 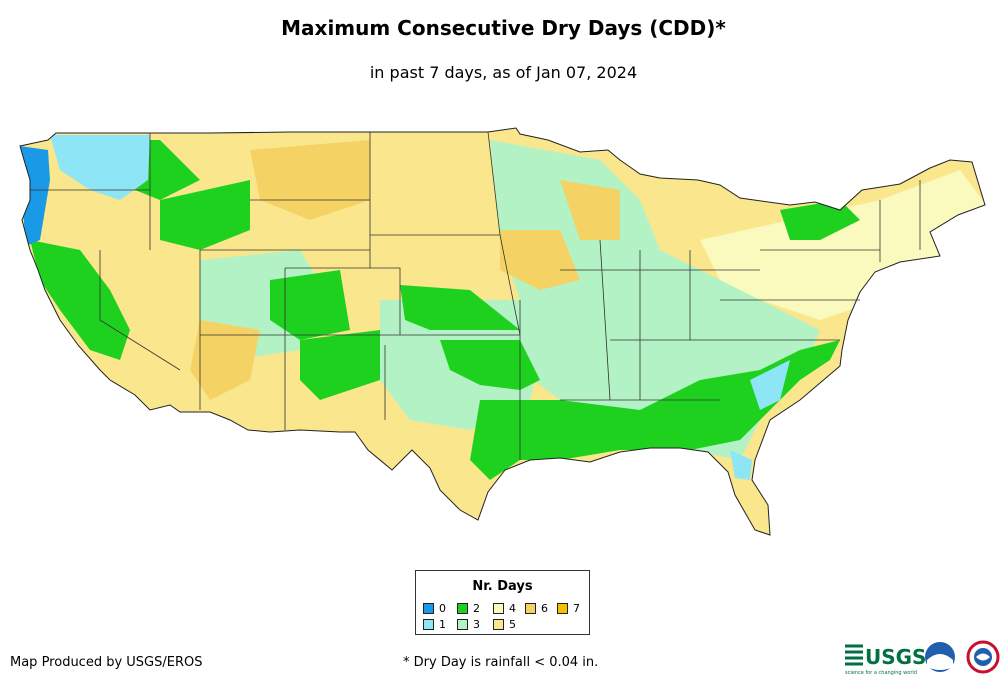 I want to click on map-title: Maximum Consecutive Dry Days (CDD)*, so click(x=503, y=28).